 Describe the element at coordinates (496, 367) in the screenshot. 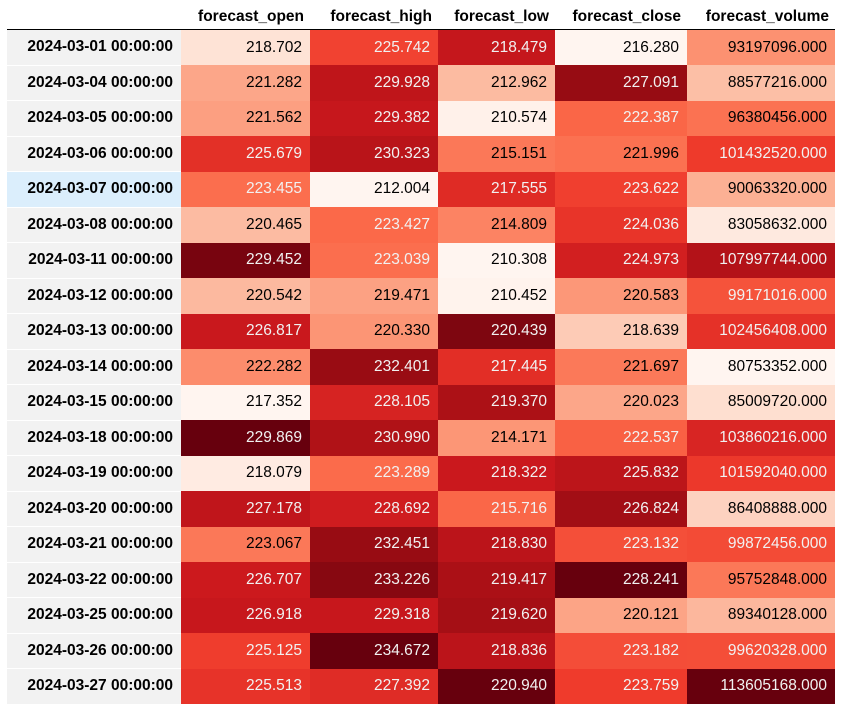

I see `heat-cell: 217.445` at that location.